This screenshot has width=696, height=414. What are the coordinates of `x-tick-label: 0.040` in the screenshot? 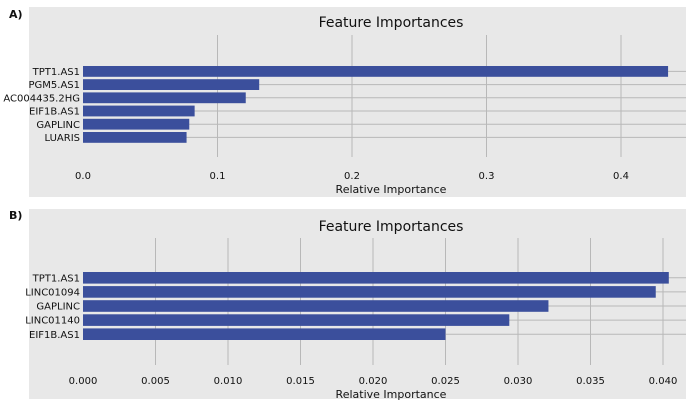 It's located at (663, 381).